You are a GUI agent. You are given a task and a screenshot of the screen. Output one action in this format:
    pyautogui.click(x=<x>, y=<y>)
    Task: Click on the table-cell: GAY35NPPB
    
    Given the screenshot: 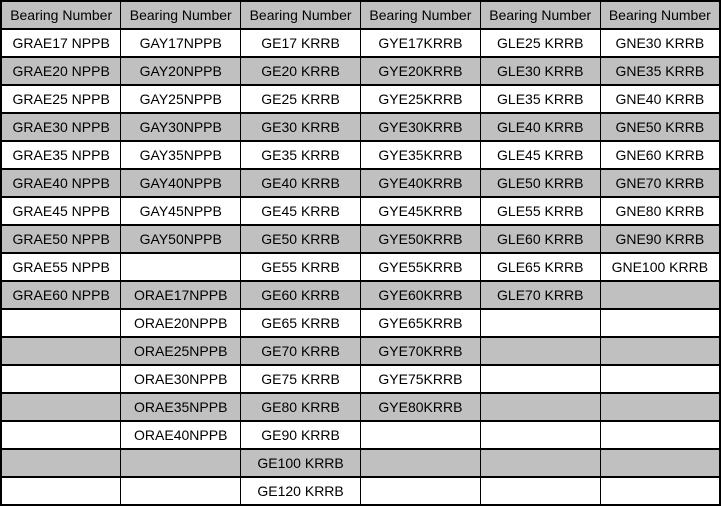 What is the action you would take?
    pyautogui.click(x=181, y=155)
    